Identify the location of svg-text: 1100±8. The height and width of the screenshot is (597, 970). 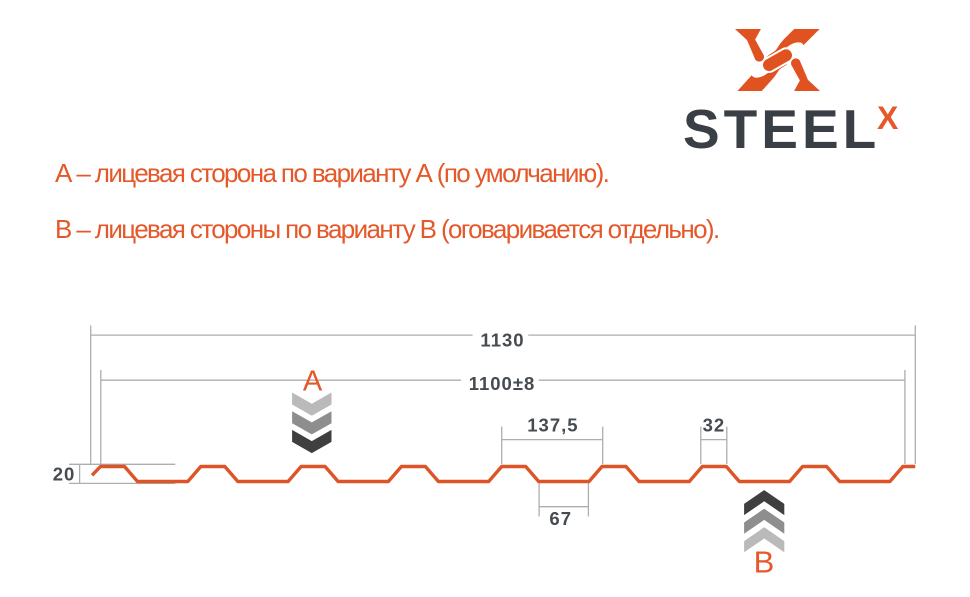
(502, 383).